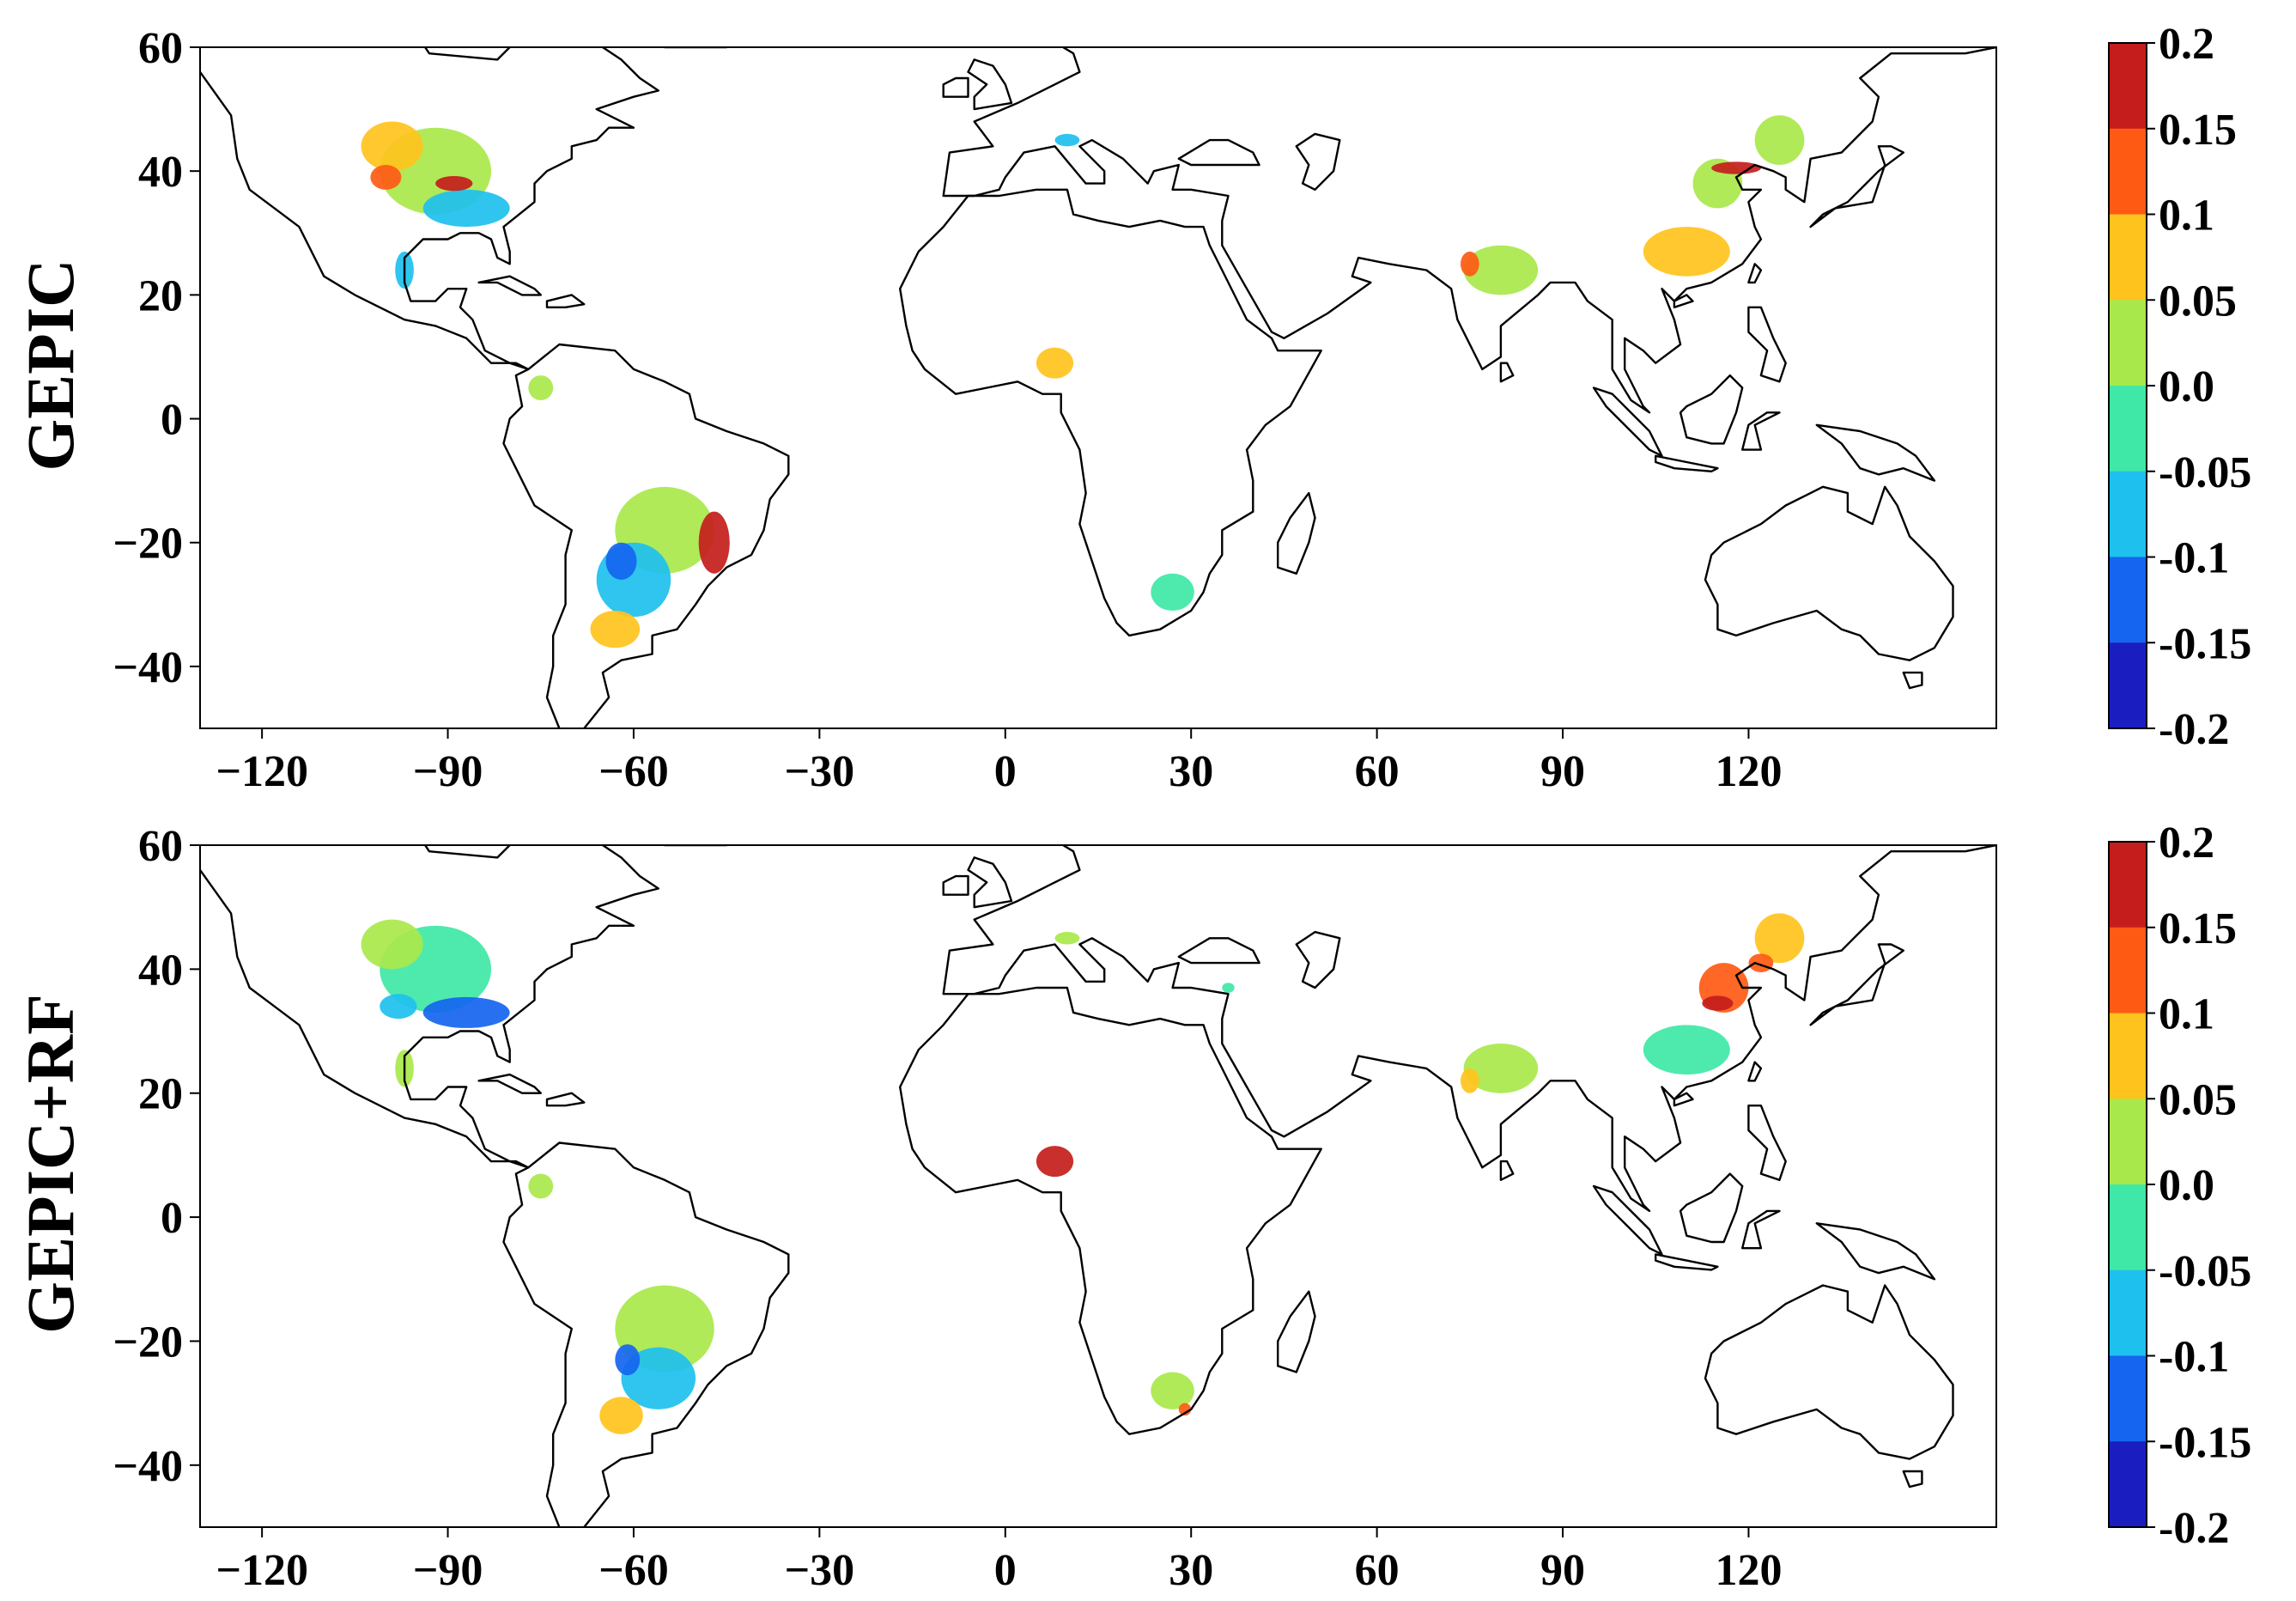  I want to click on y-tick-label: 60, so click(160, 846).